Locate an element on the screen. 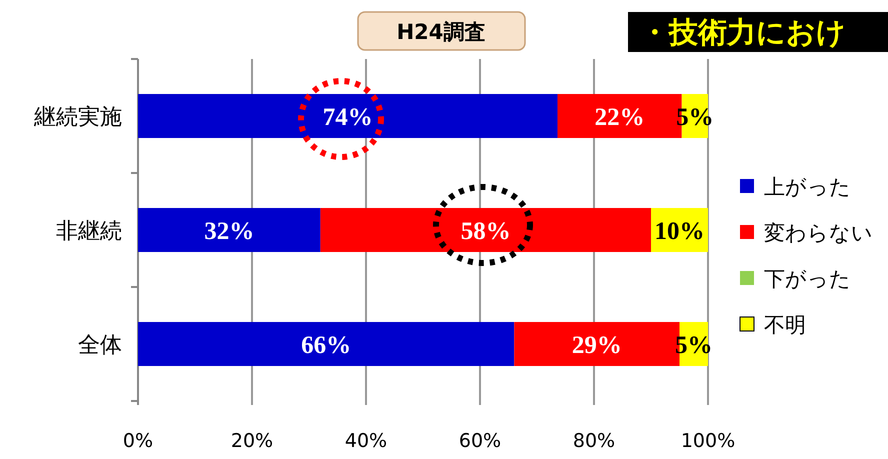  data-label: 32% is located at coordinates (229, 231).